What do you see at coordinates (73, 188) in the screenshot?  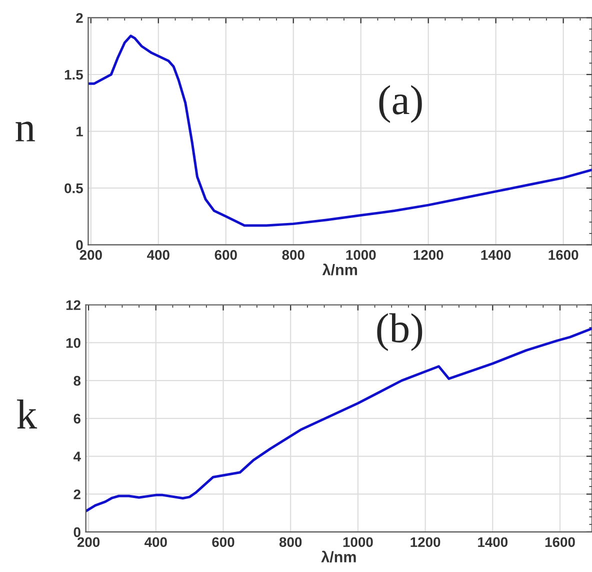 I see `y-tick-label: 0.5` at bounding box center [73, 188].